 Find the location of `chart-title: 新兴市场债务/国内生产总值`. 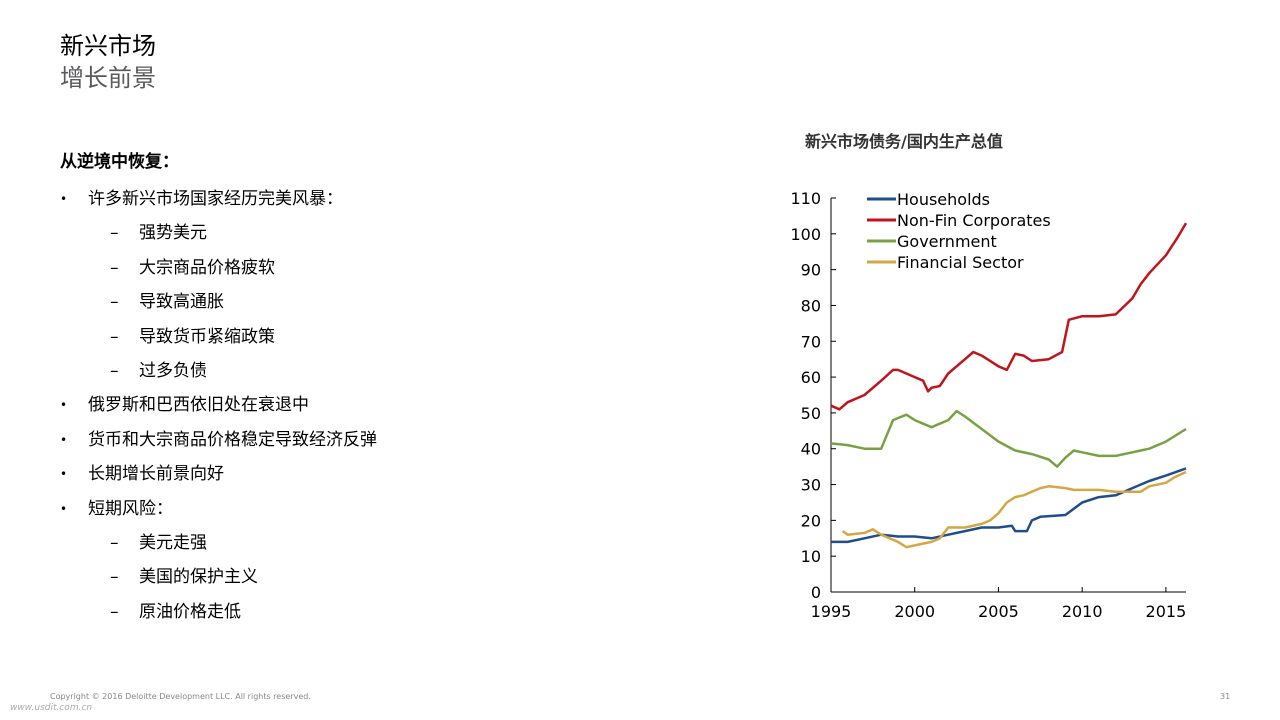

chart-title: 新兴市场债务/国内生产总值 is located at coordinates (904, 141).